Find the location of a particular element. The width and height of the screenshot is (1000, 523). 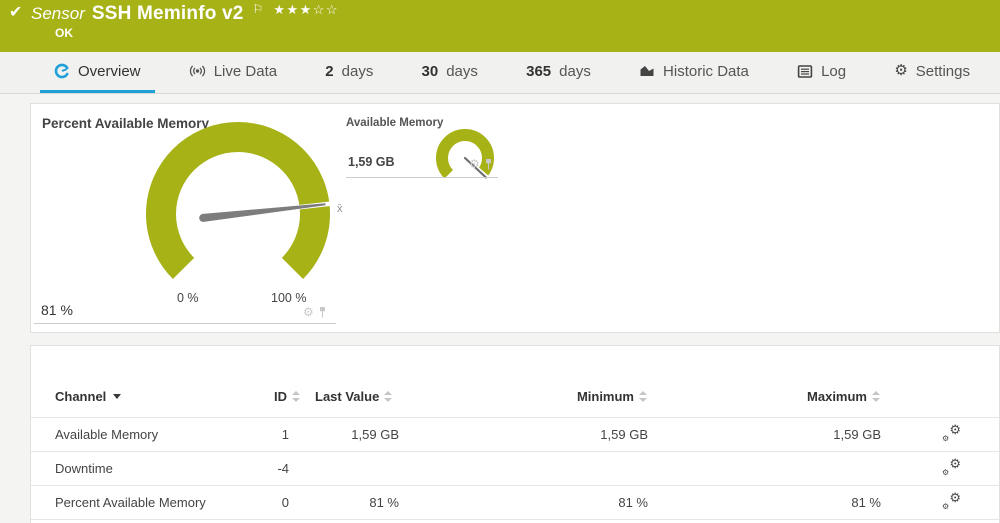

tab-live-data: Live Data is located at coordinates (233, 72).